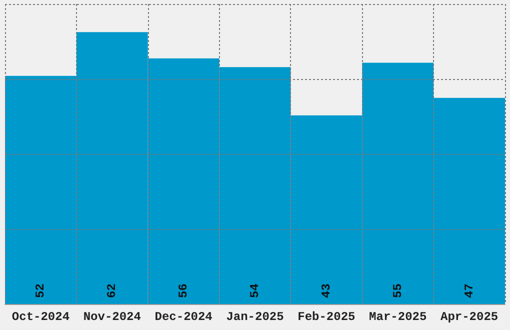 This screenshot has width=510, height=330. What do you see at coordinates (112, 317) in the screenshot?
I see `x-tick-label: Nov-2024` at bounding box center [112, 317].